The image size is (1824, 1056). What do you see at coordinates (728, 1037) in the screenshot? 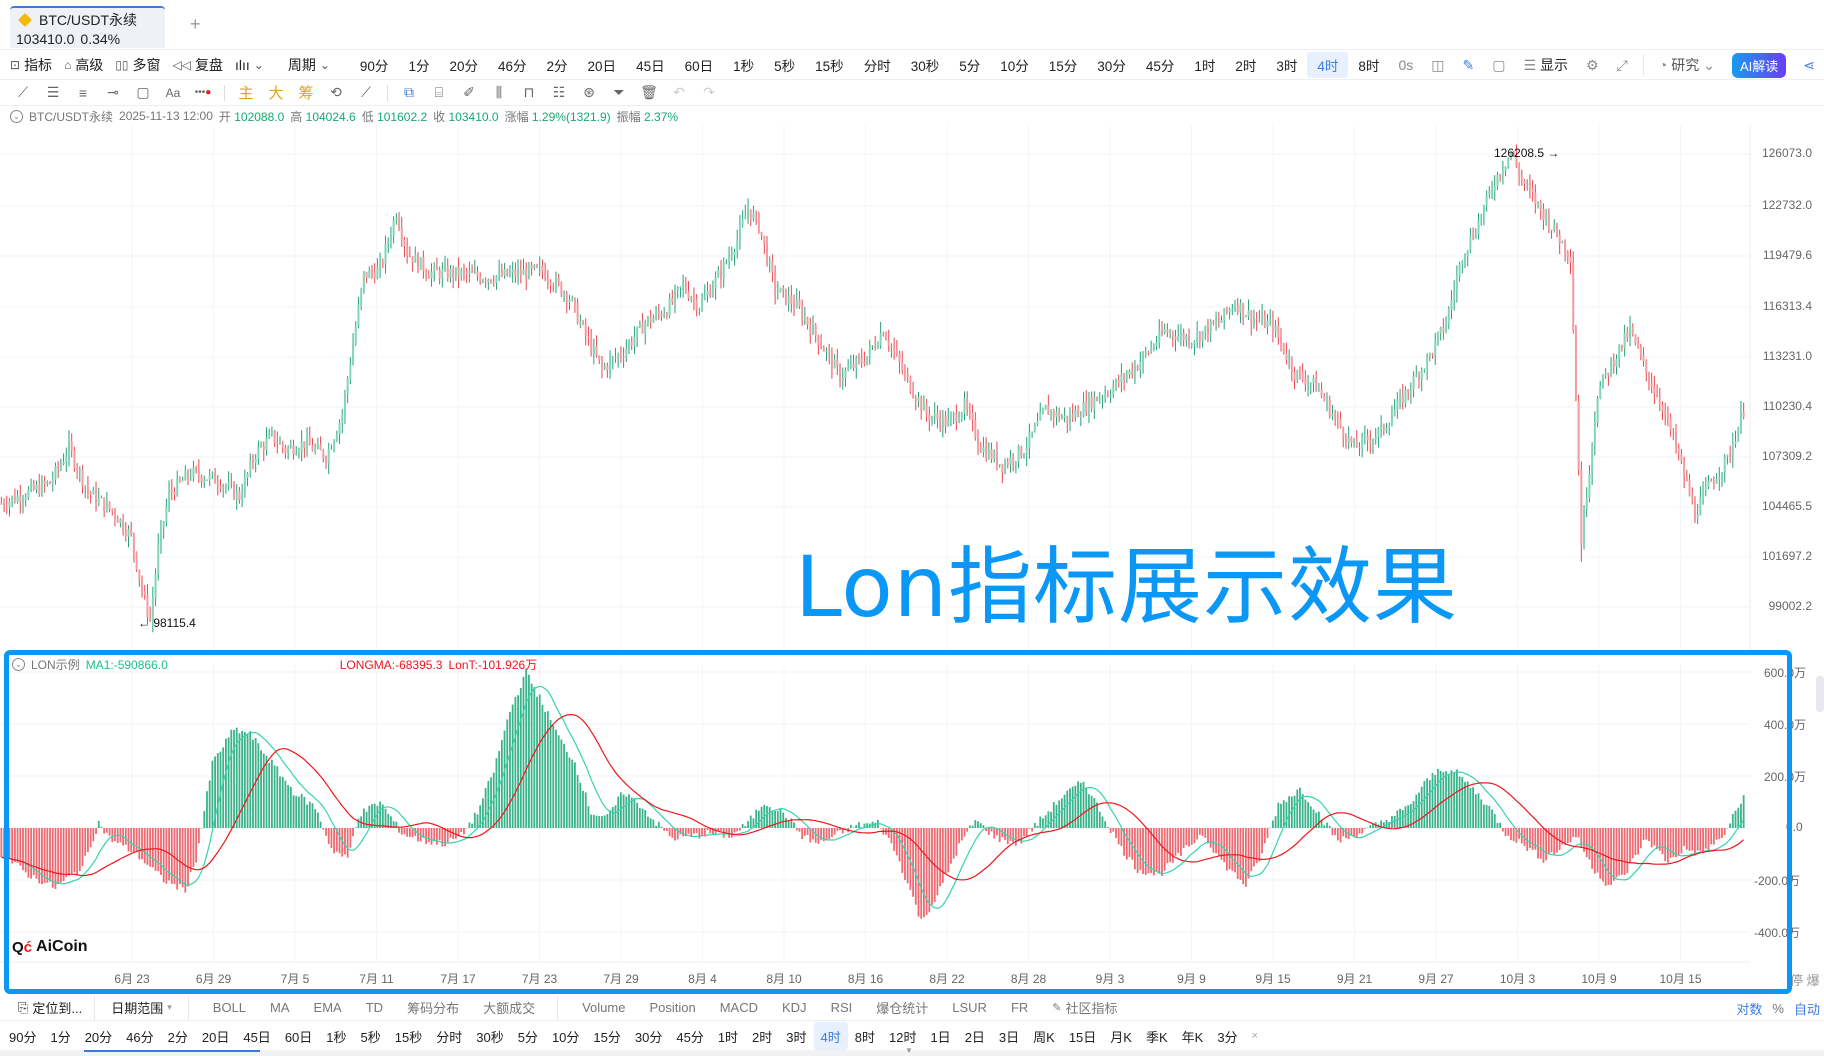
I see `bottom-period-18: 1时` at bounding box center [728, 1037].